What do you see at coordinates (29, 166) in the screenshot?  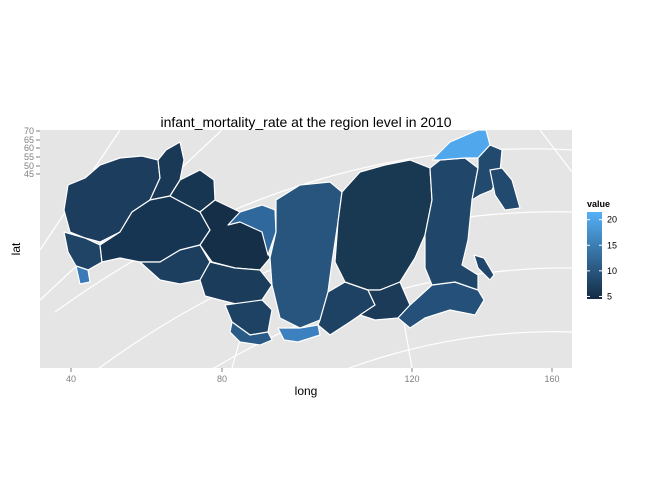 I see `y-tick-label: 50` at bounding box center [29, 166].